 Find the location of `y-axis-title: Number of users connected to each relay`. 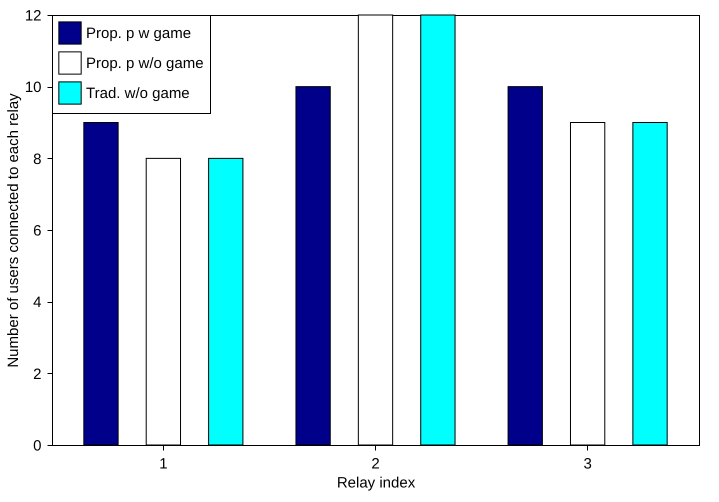

y-axis-title: Number of users connected to each relay is located at coordinates (13, 230).